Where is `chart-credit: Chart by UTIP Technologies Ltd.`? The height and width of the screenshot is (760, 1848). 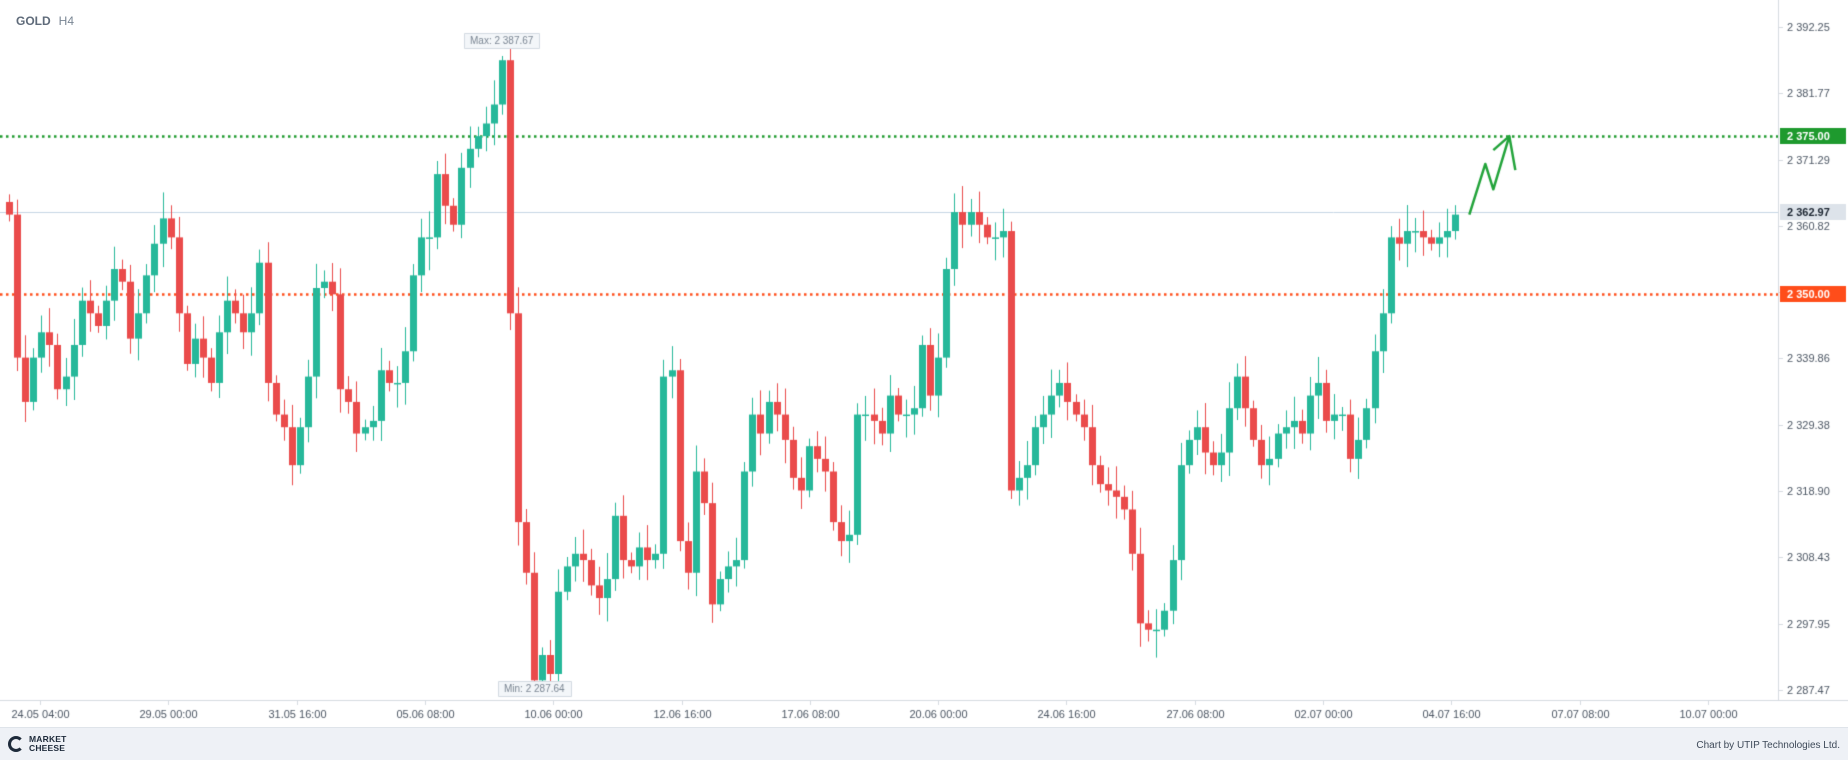
chart-credit: Chart by UTIP Technologies Ltd. is located at coordinates (1768, 745).